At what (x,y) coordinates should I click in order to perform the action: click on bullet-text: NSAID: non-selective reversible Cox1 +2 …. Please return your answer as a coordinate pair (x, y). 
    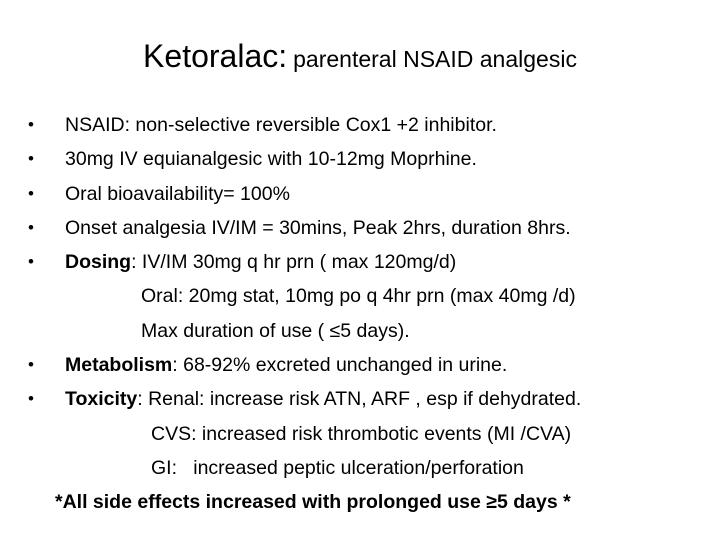
    Looking at the image, I should click on (281, 125).